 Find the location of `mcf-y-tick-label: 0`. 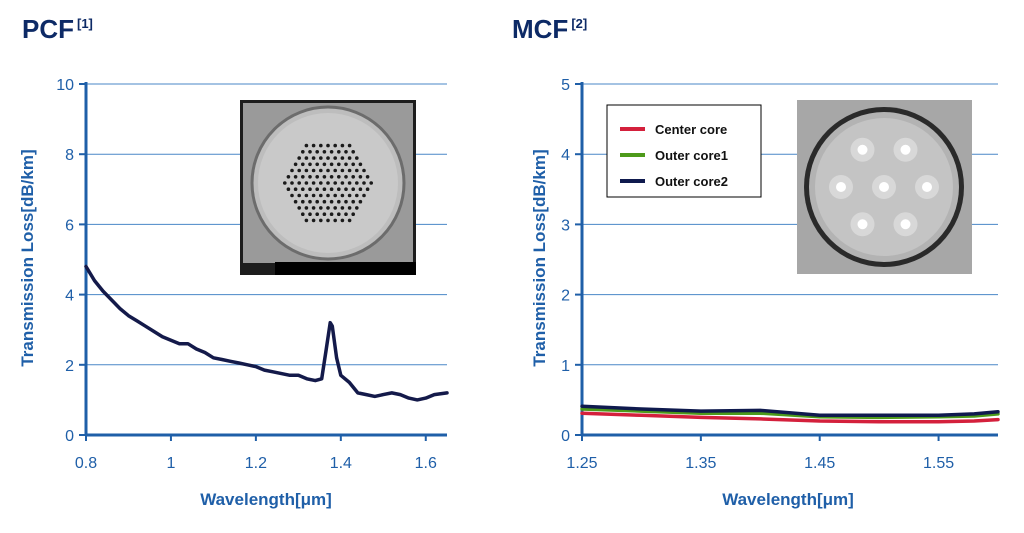

mcf-y-tick-label: 0 is located at coordinates (565, 436).